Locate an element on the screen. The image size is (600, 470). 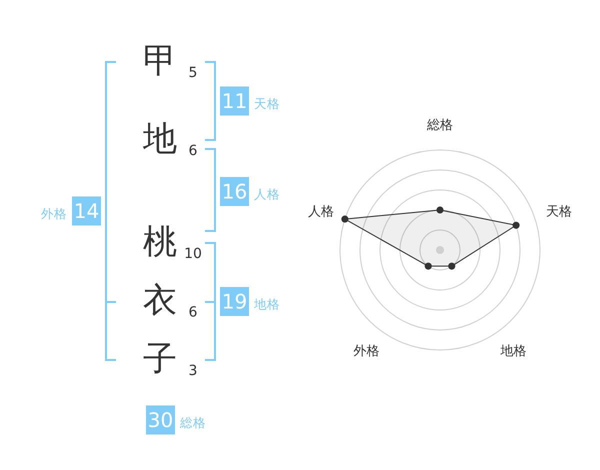
data-label: 5 is located at coordinates (193, 73).